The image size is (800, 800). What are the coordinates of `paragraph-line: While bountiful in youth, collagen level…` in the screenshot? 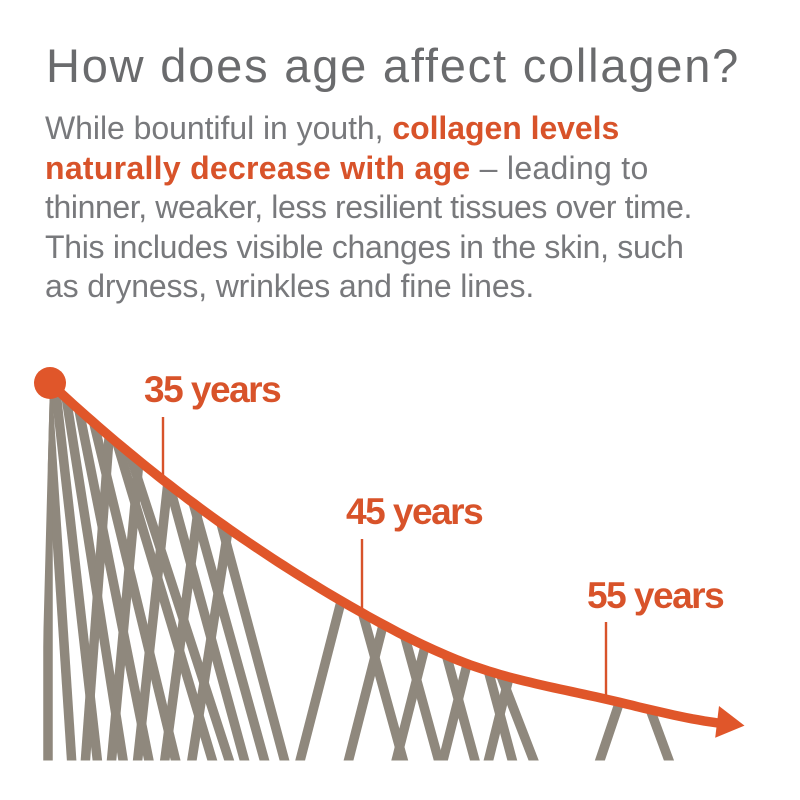 It's located at (368, 129).